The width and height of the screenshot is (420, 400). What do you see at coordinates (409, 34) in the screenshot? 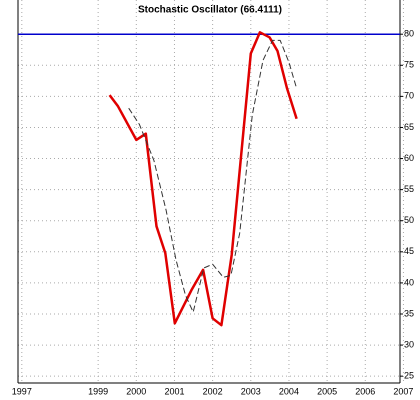
I see `y-tick-label: 80` at bounding box center [409, 34].